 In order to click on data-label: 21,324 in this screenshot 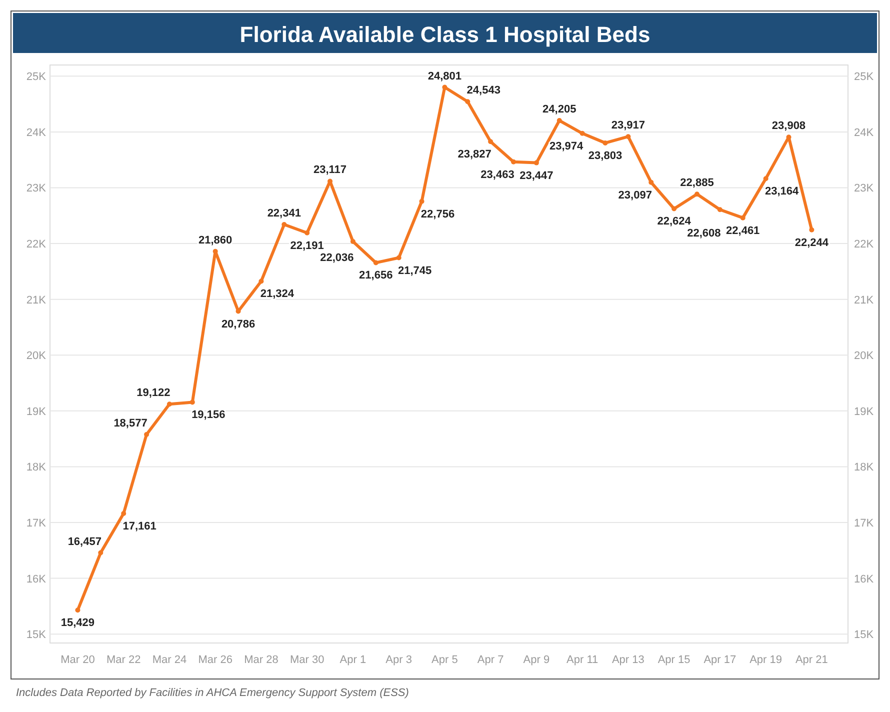, I will do `click(277, 294)`.